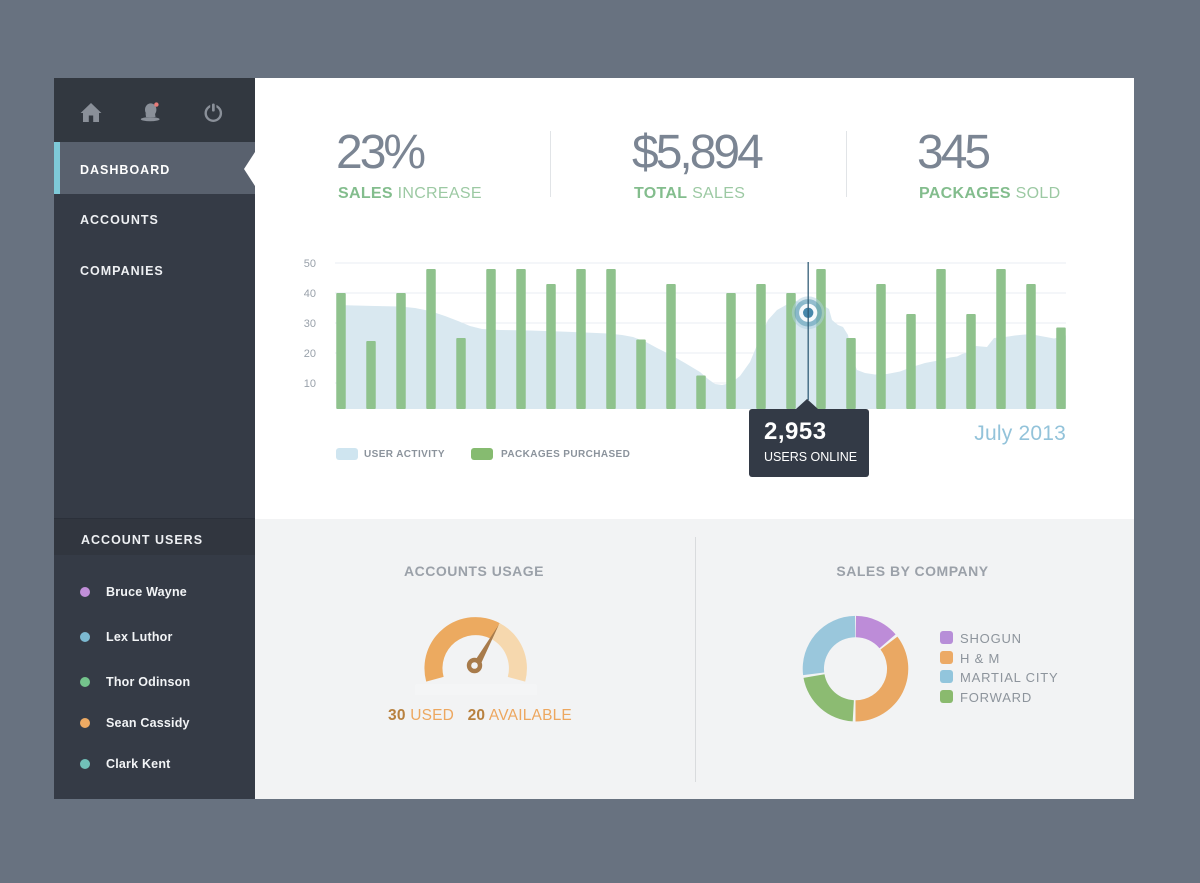  I want to click on svg-text: 40, so click(310, 294).